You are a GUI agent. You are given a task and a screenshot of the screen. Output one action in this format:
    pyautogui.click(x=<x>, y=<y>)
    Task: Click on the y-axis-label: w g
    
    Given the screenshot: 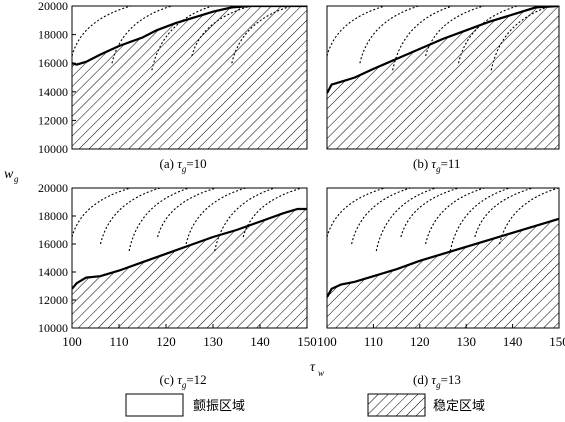 What is the action you would take?
    pyautogui.click(x=11, y=175)
    